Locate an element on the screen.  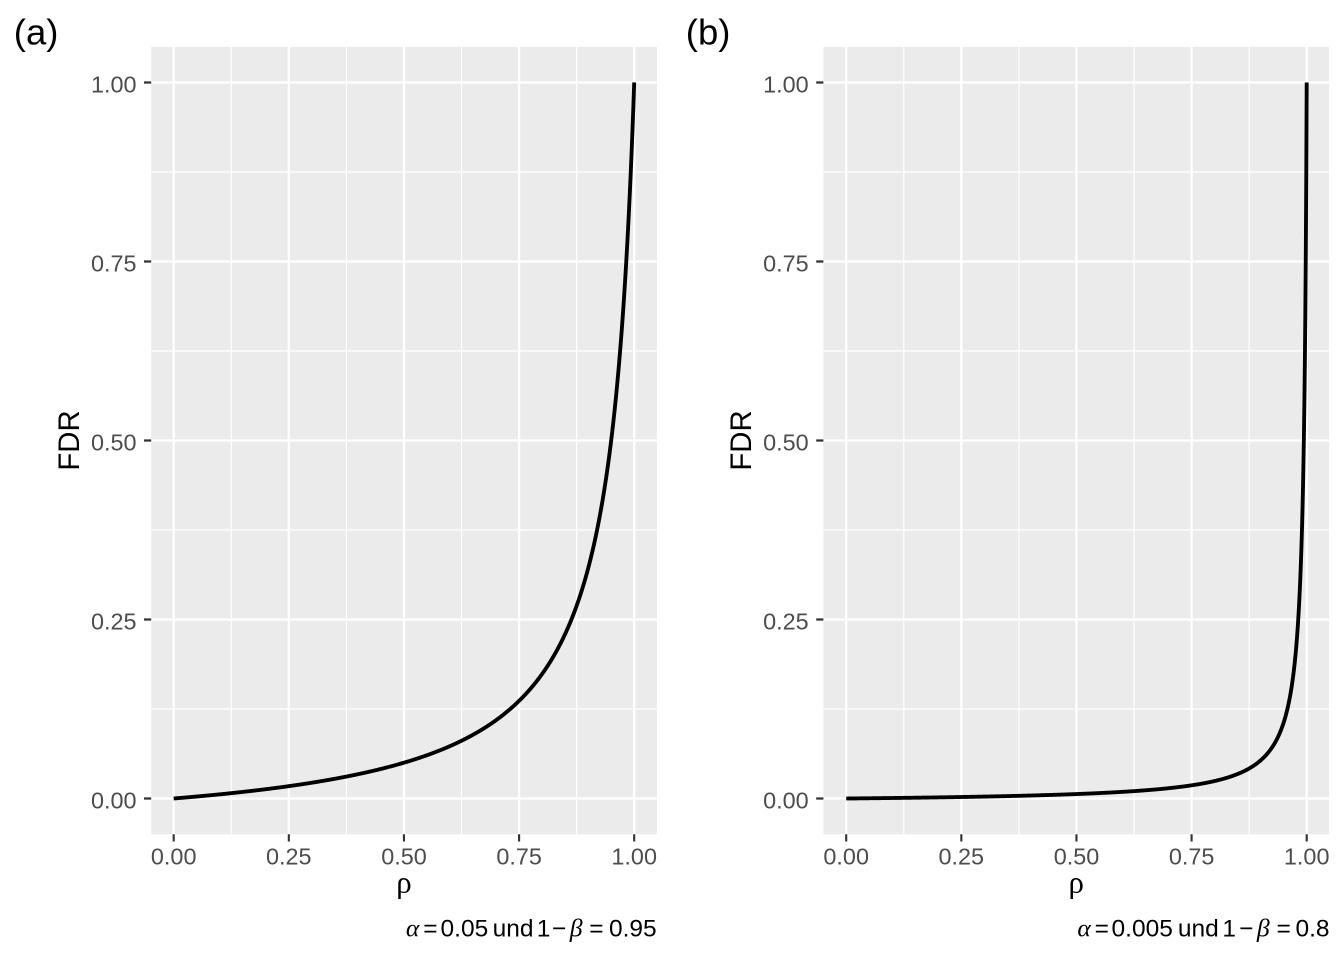
svg-text: 0.8 is located at coordinates (1312, 928).